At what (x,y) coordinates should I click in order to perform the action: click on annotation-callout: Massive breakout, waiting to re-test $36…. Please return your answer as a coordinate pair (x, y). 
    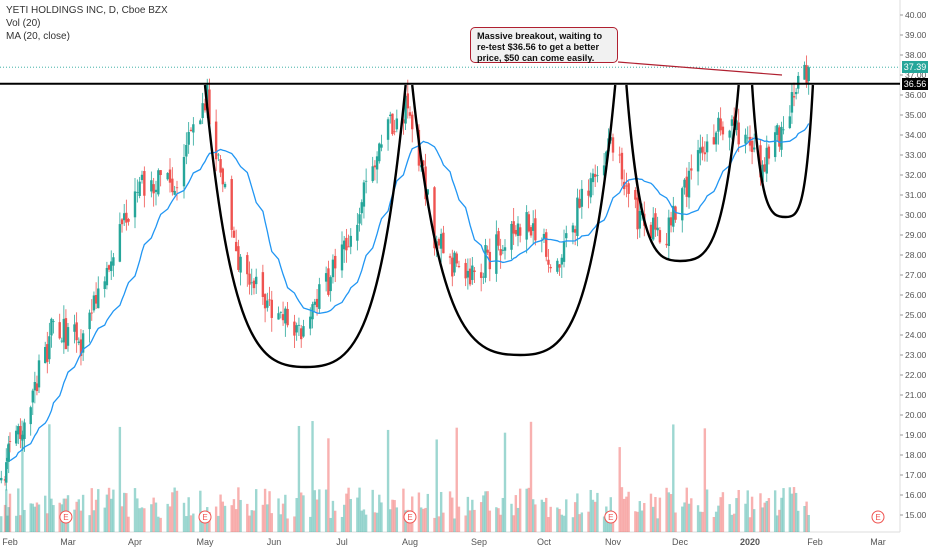
    Looking at the image, I should click on (544, 45).